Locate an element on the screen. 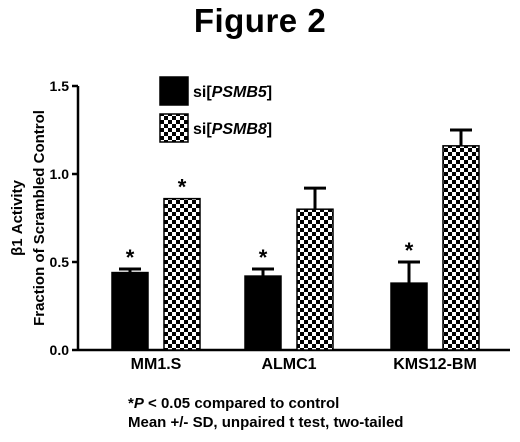 The width and height of the screenshot is (520, 442). legend-label: si[PSMB5] is located at coordinates (232, 92).